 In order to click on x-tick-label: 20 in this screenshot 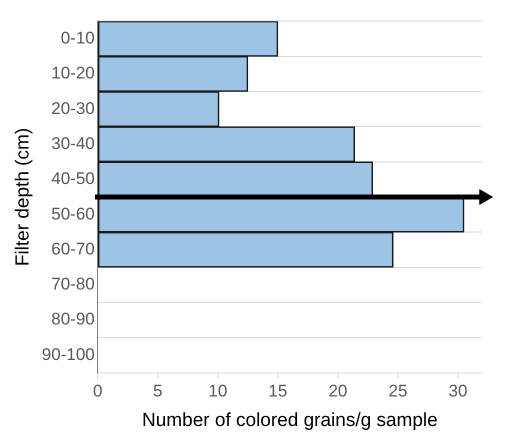, I will do `click(338, 391)`.